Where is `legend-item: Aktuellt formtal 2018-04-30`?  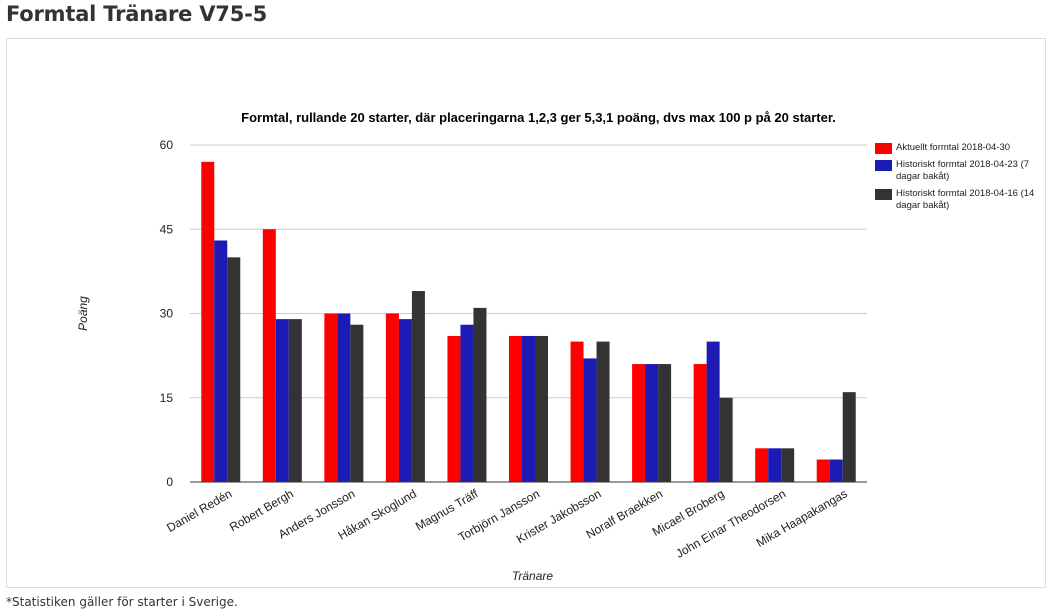
legend-item: Aktuellt formtal 2018-04-30 is located at coordinates (961, 148).